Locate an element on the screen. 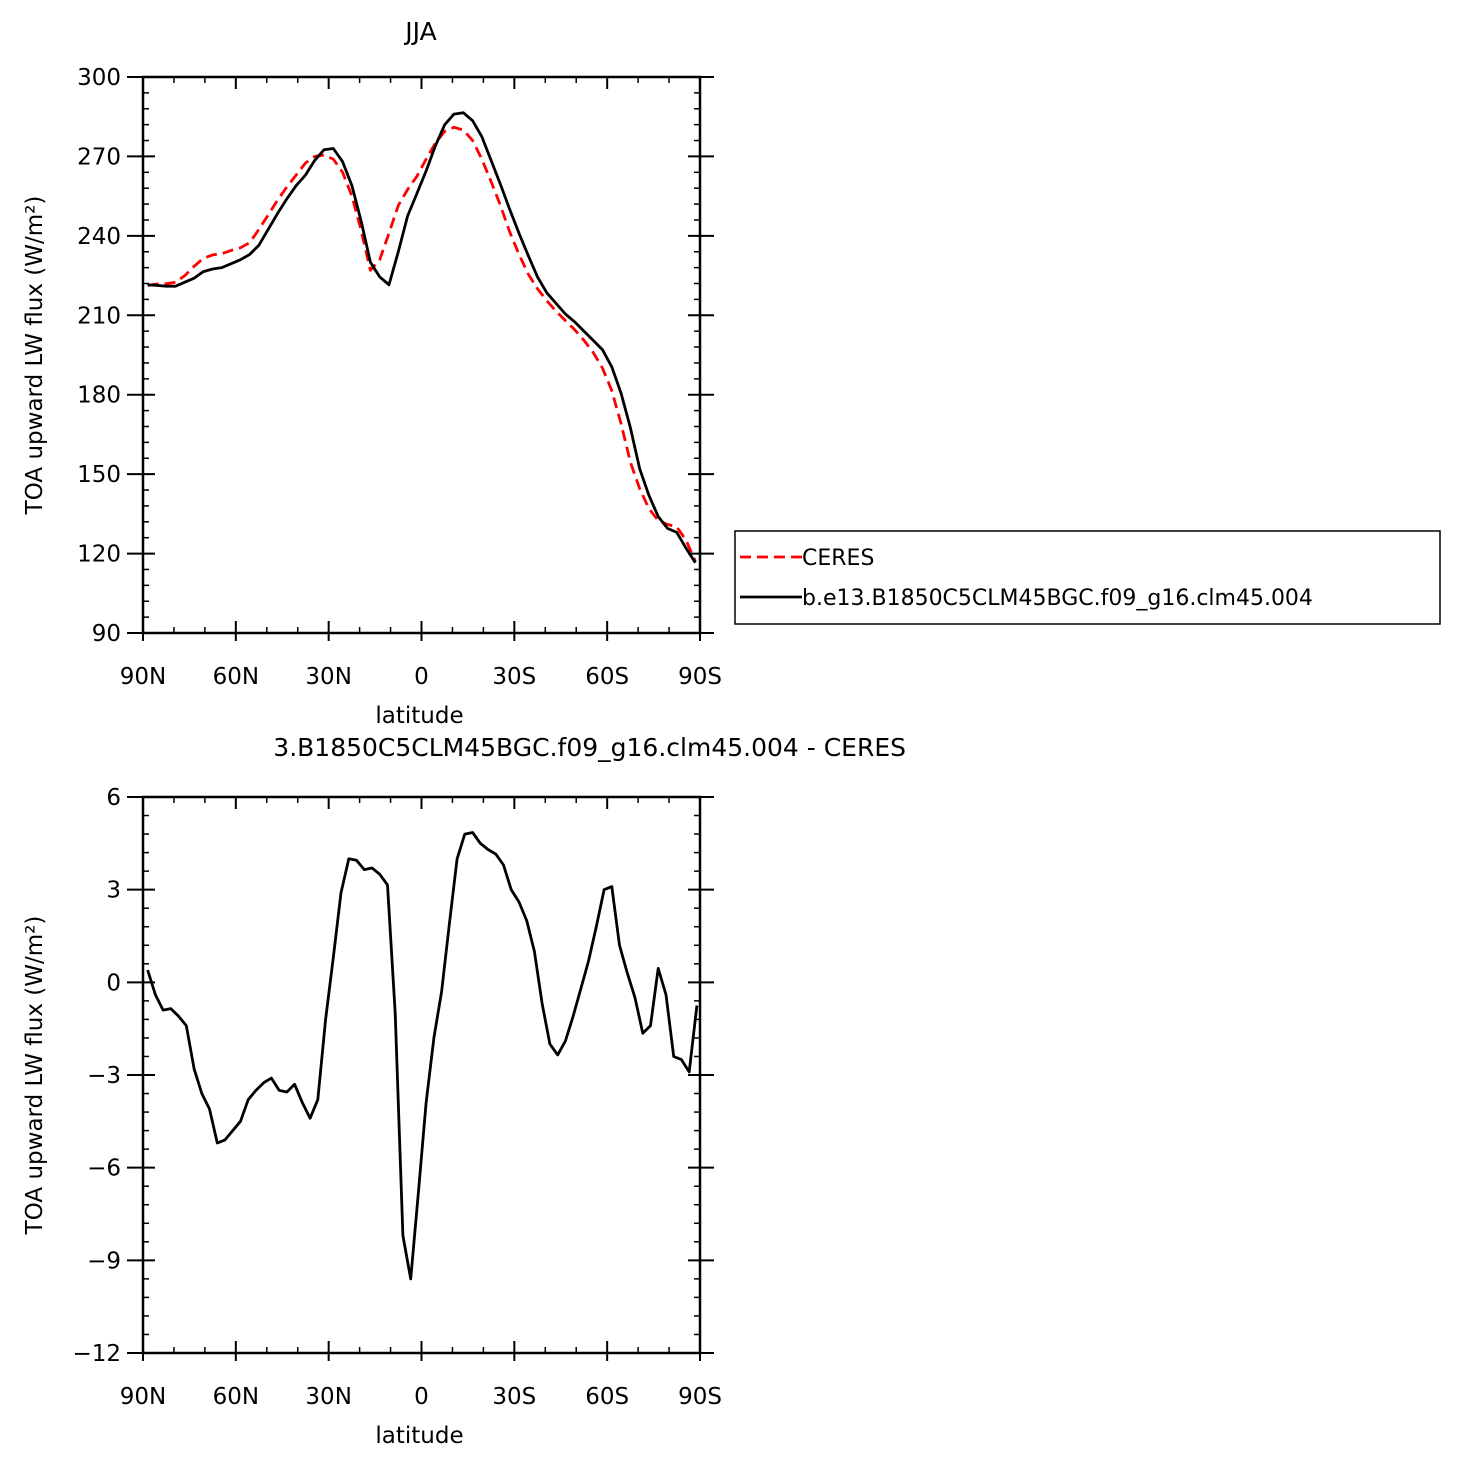 The image size is (1460, 1463). y-tick-label: 6 is located at coordinates (113, 798).